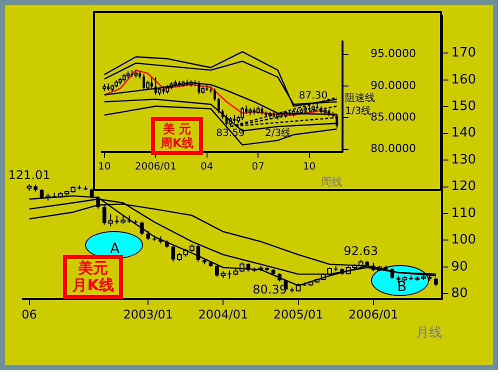 The width and height of the screenshot is (500, 370). What do you see at coordinates (361, 251) in the screenshot?
I see `annotation: 92.63` at bounding box center [361, 251].